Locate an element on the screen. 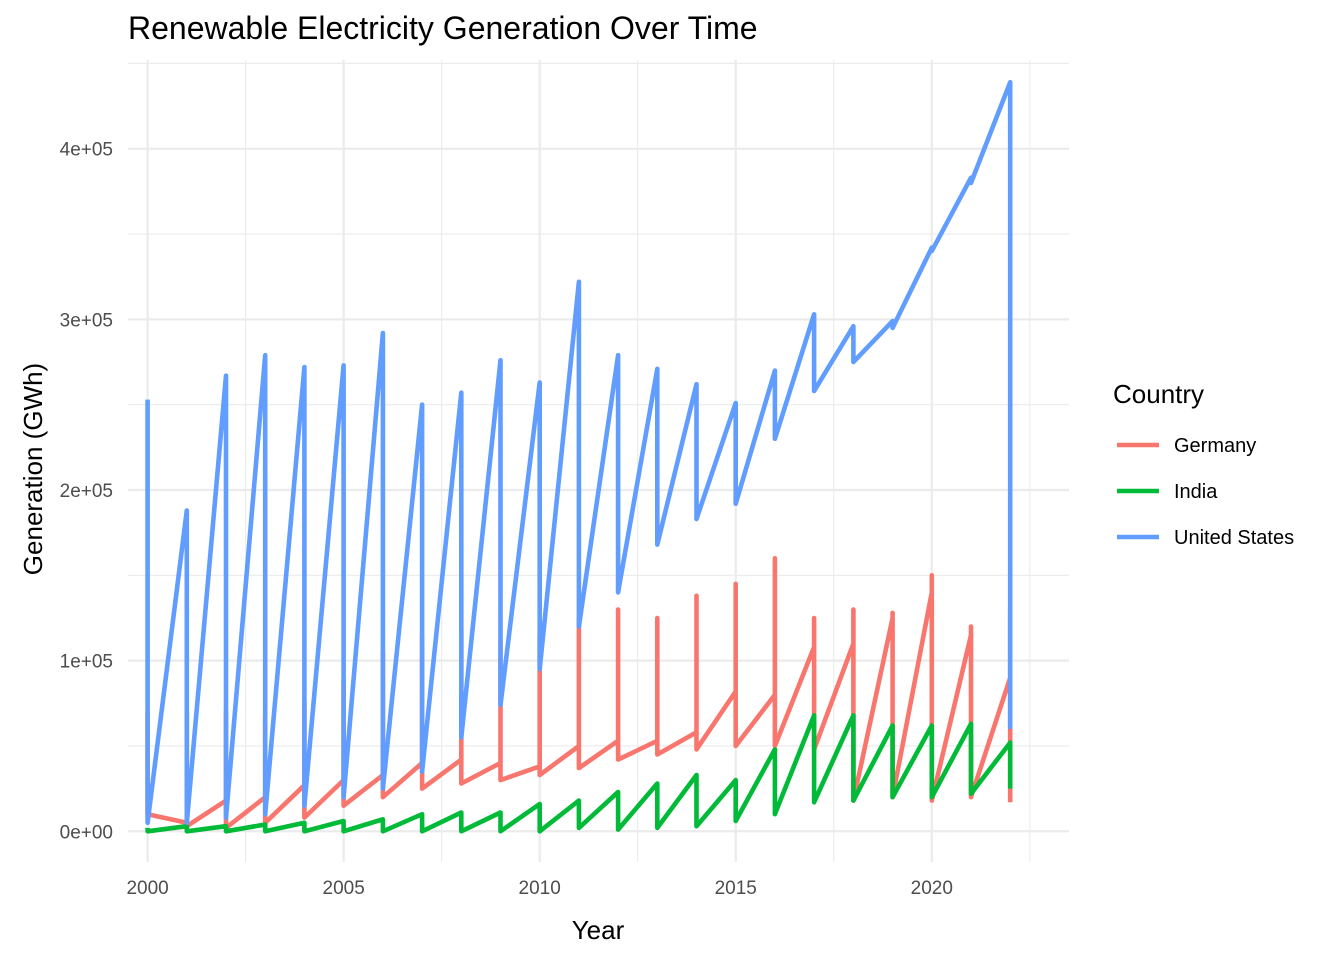  y-tick-label: 0e+00 is located at coordinates (86, 832).